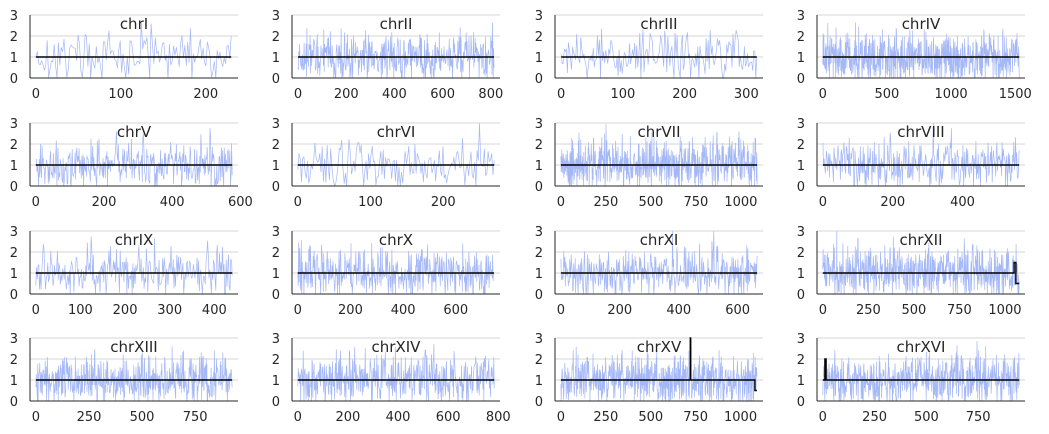 The width and height of the screenshot is (1049, 434). What do you see at coordinates (169, 310) in the screenshot?
I see `x-tick-label: 300` at bounding box center [169, 310].